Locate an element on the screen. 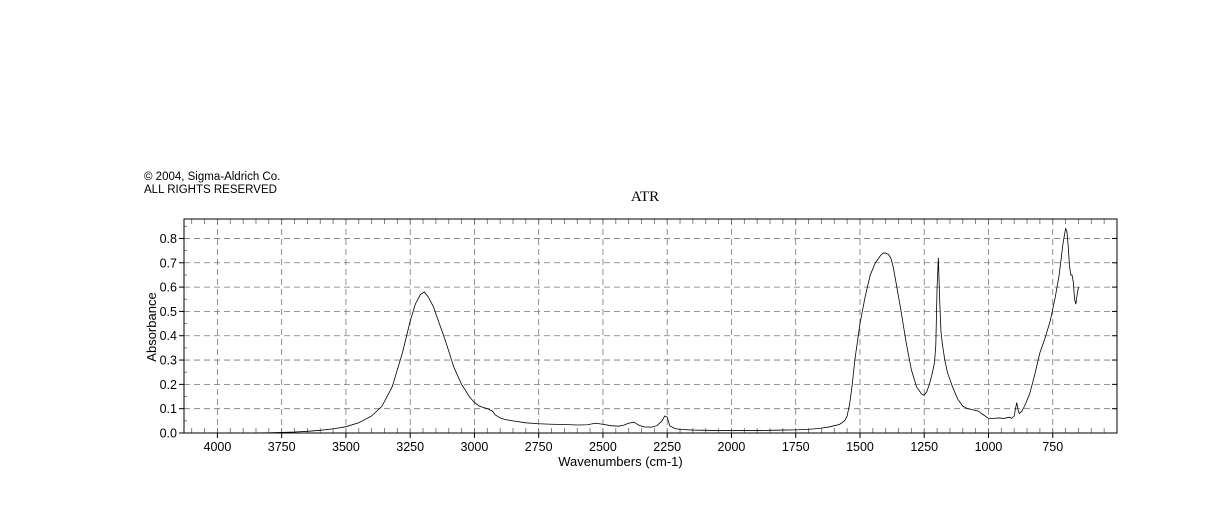 This screenshot has width=1218, height=528. x-tick-label: 2750 is located at coordinates (539, 447).